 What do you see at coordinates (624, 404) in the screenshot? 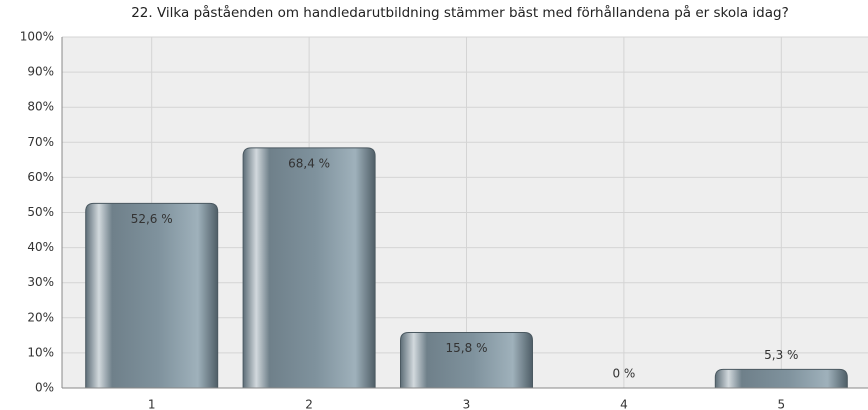
I see `x-tick-label: 4` at bounding box center [624, 404].